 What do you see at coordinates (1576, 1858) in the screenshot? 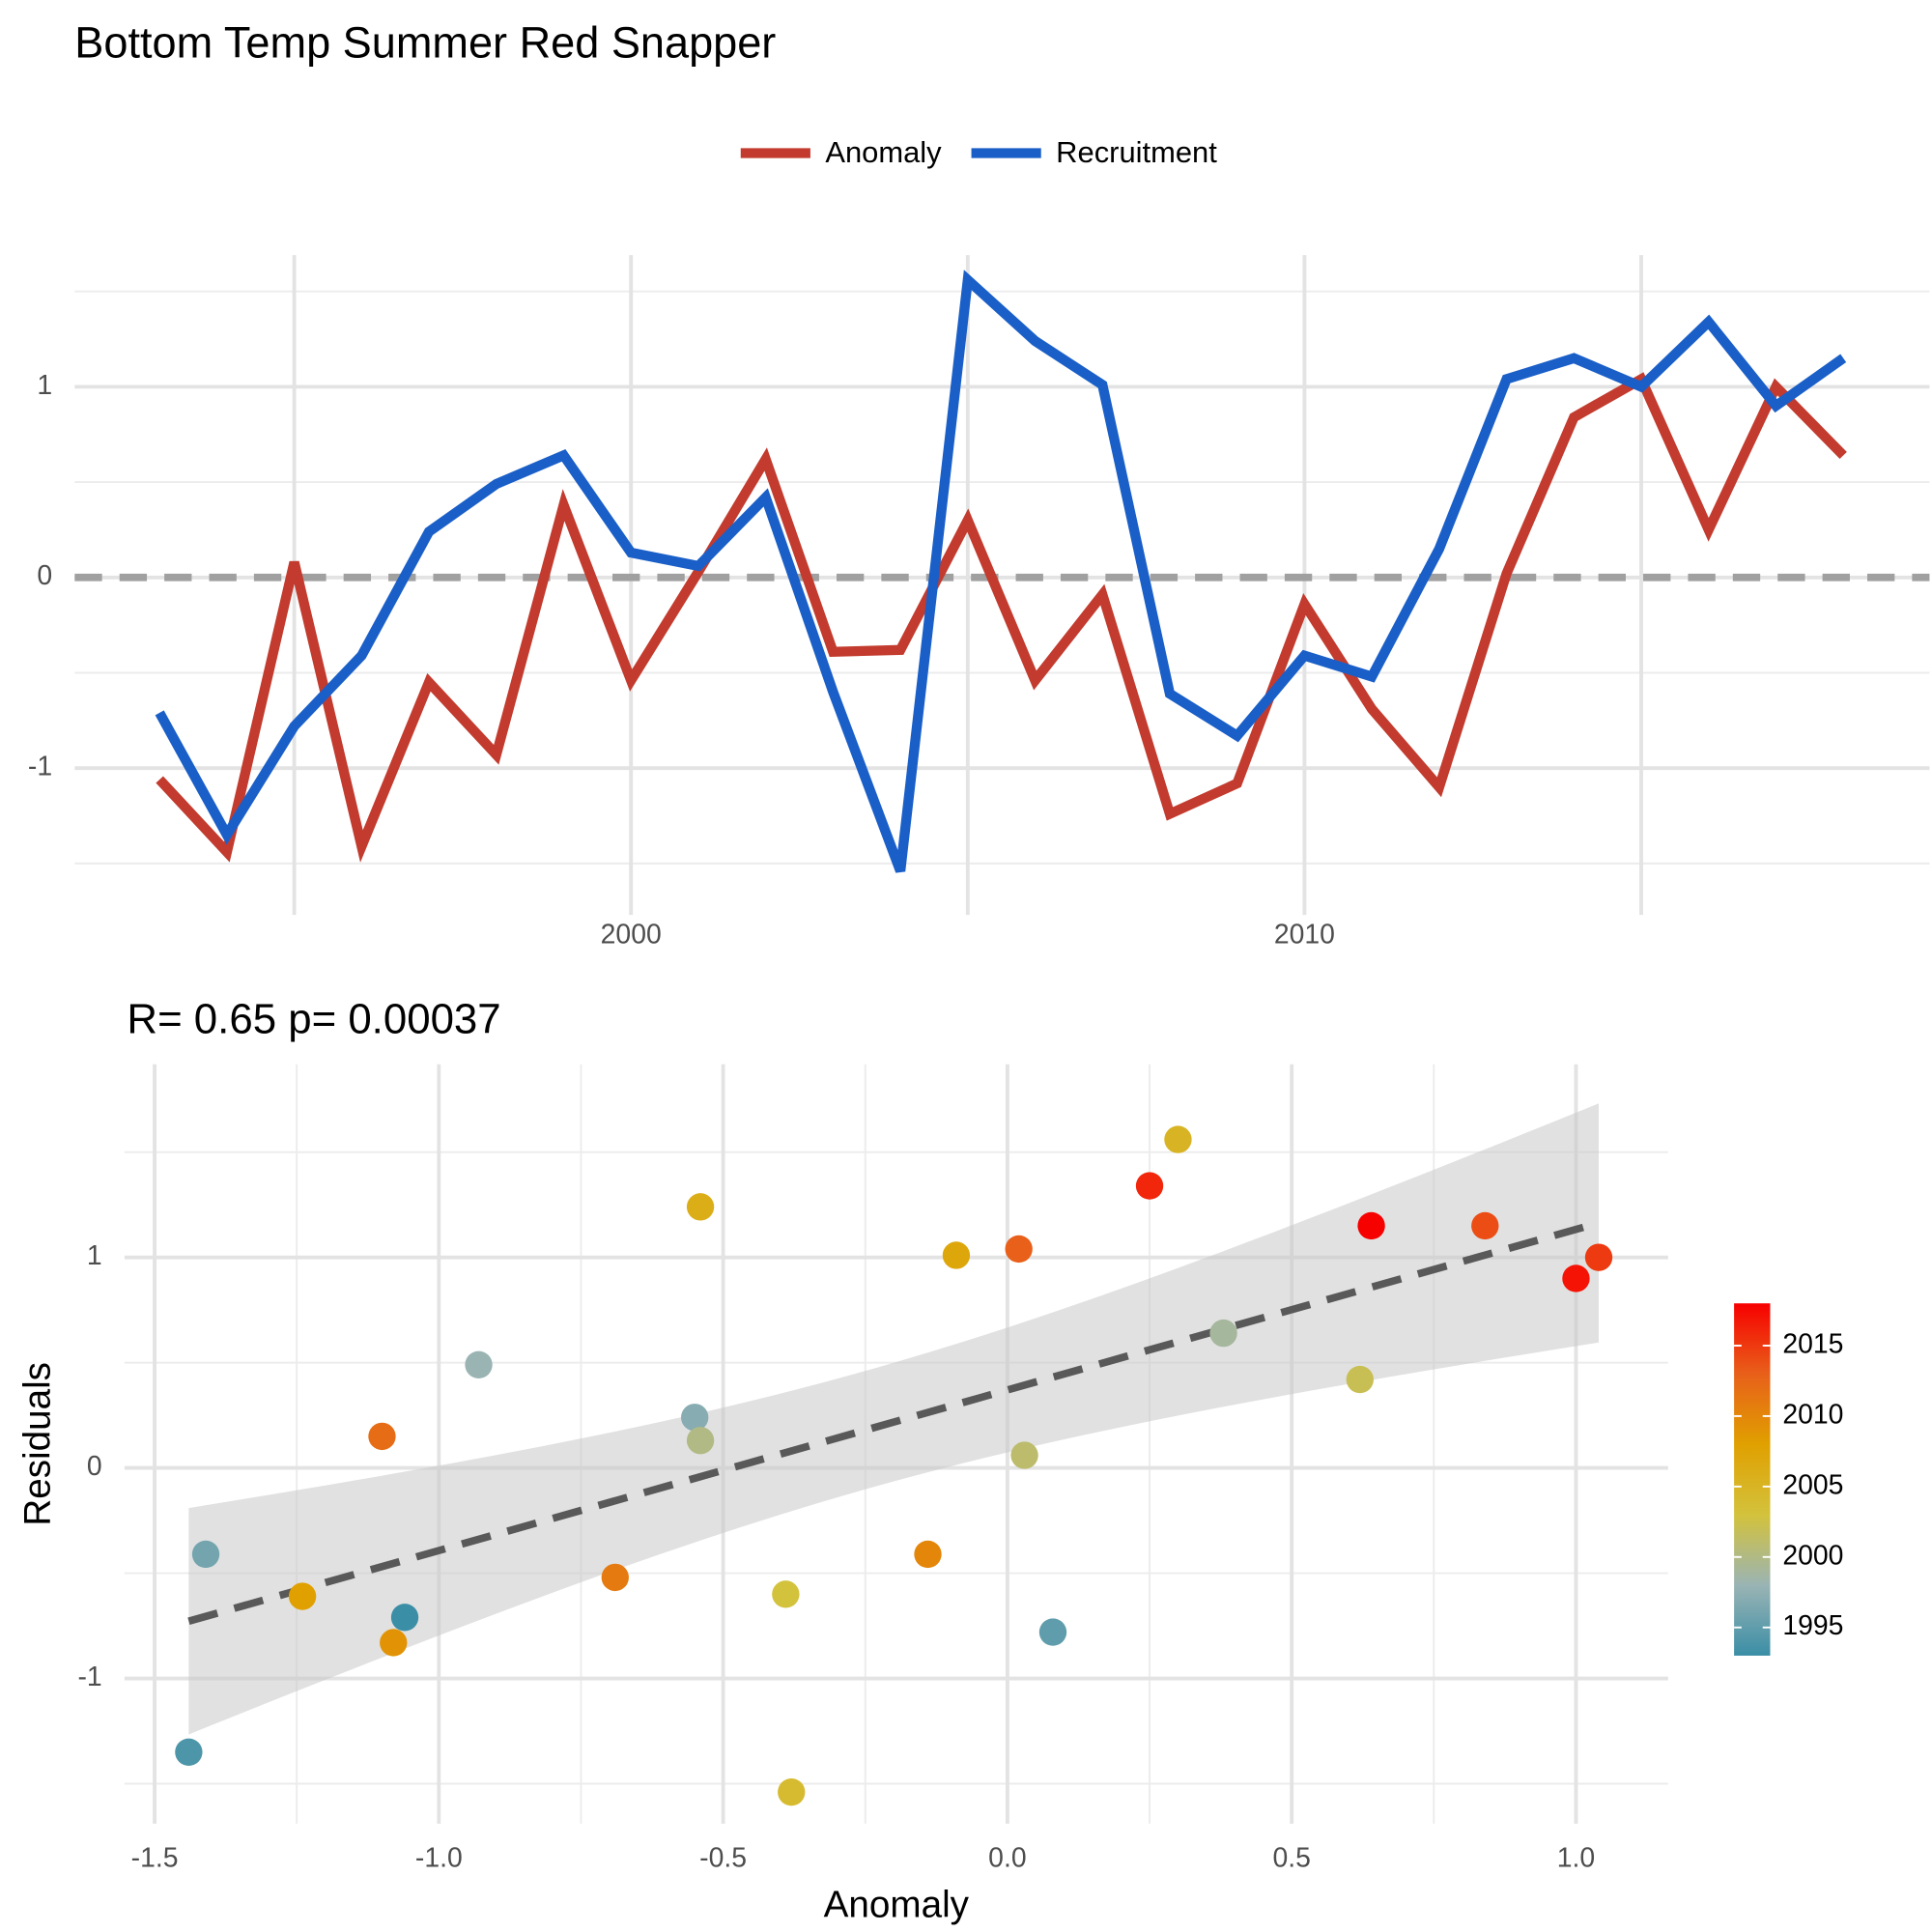
I see `x-tick-label: 1.0` at bounding box center [1576, 1858].